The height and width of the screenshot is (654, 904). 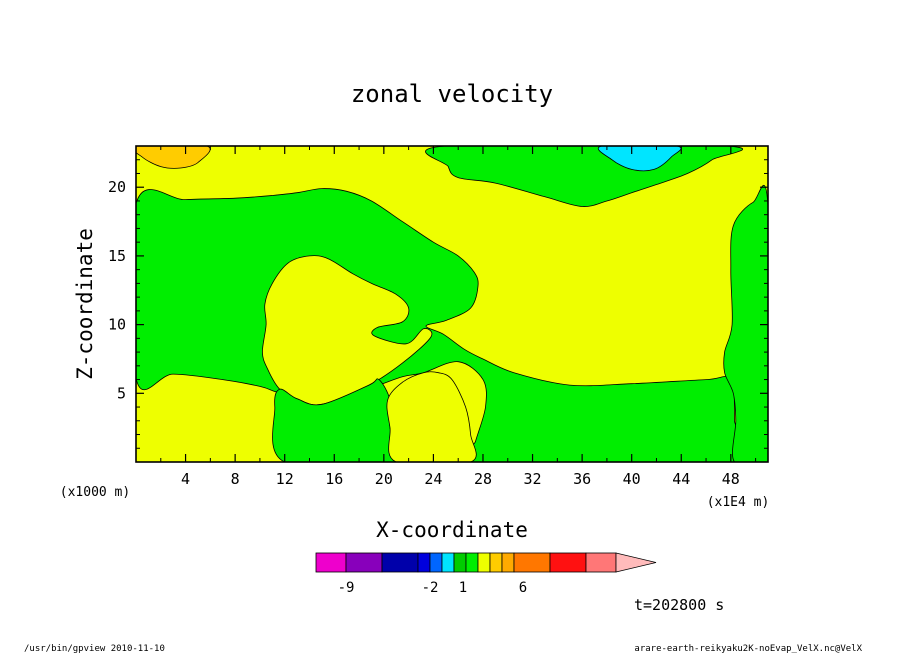 What do you see at coordinates (745, 323) in the screenshot?
I see `contour-region-green` at bounding box center [745, 323].